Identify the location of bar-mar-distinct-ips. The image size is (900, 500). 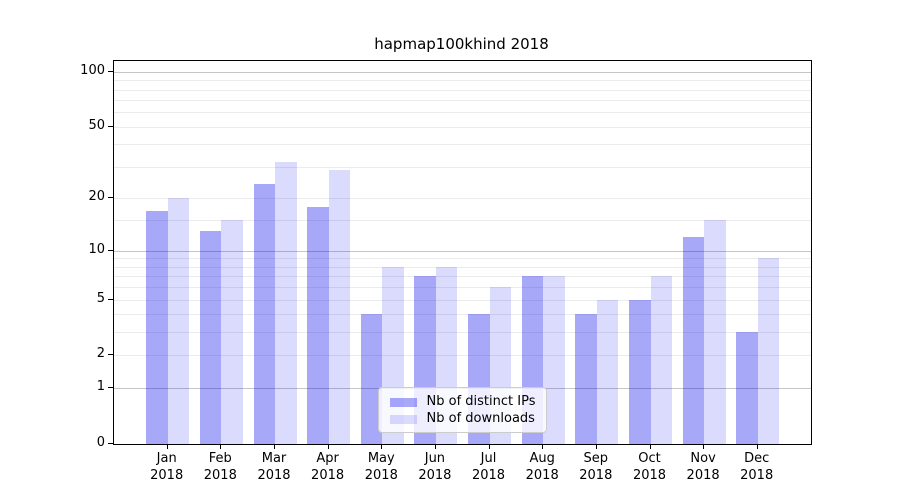
(264, 314).